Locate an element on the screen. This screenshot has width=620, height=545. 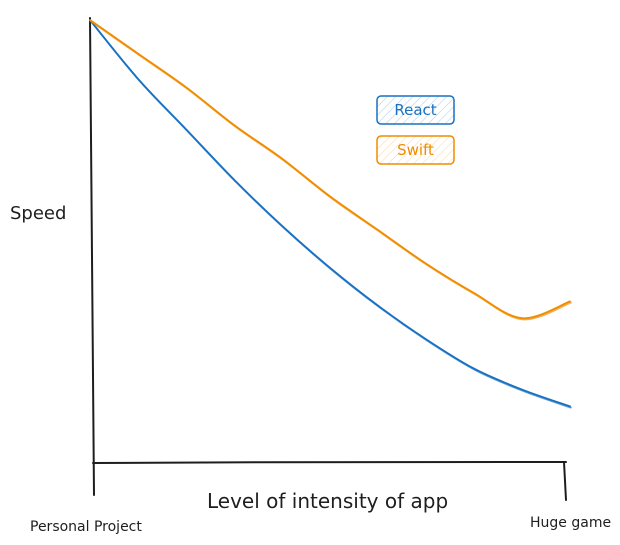
legend-swatch-swift is located at coordinates (415, 150).